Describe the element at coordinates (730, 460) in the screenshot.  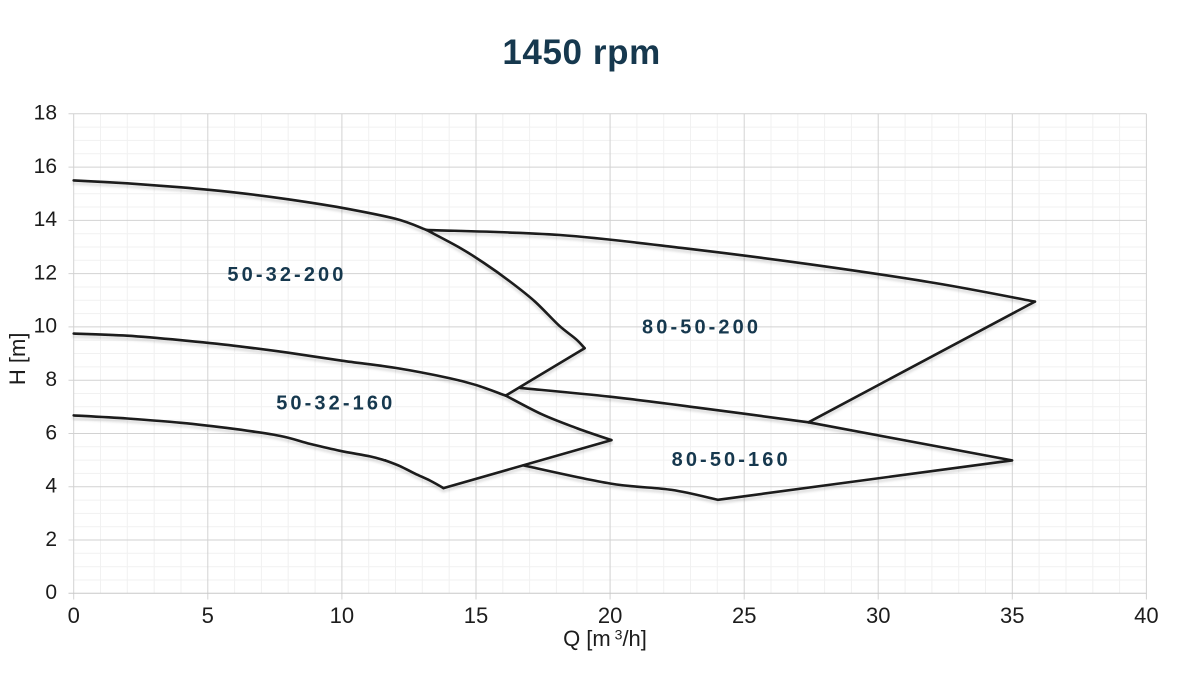
I see `svg-text: 80-50-160` at that location.